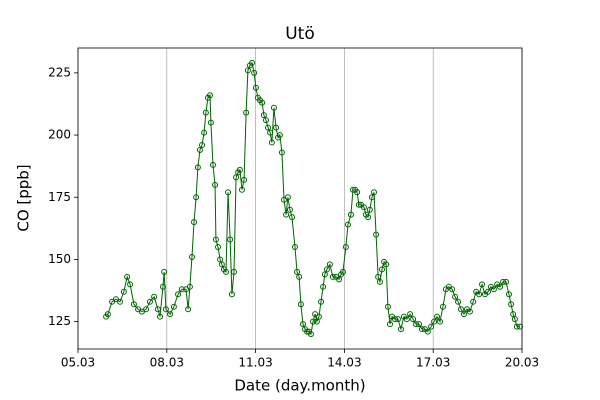 The height and width of the screenshot is (400, 600). What do you see at coordinates (344, 363) in the screenshot?
I see `x-tick-label: 14.03` at bounding box center [344, 363].